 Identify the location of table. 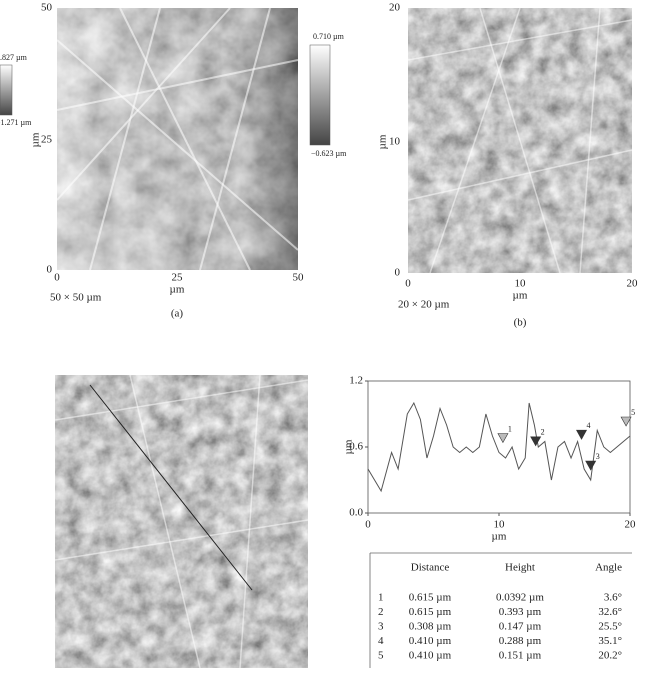
(500, 610).